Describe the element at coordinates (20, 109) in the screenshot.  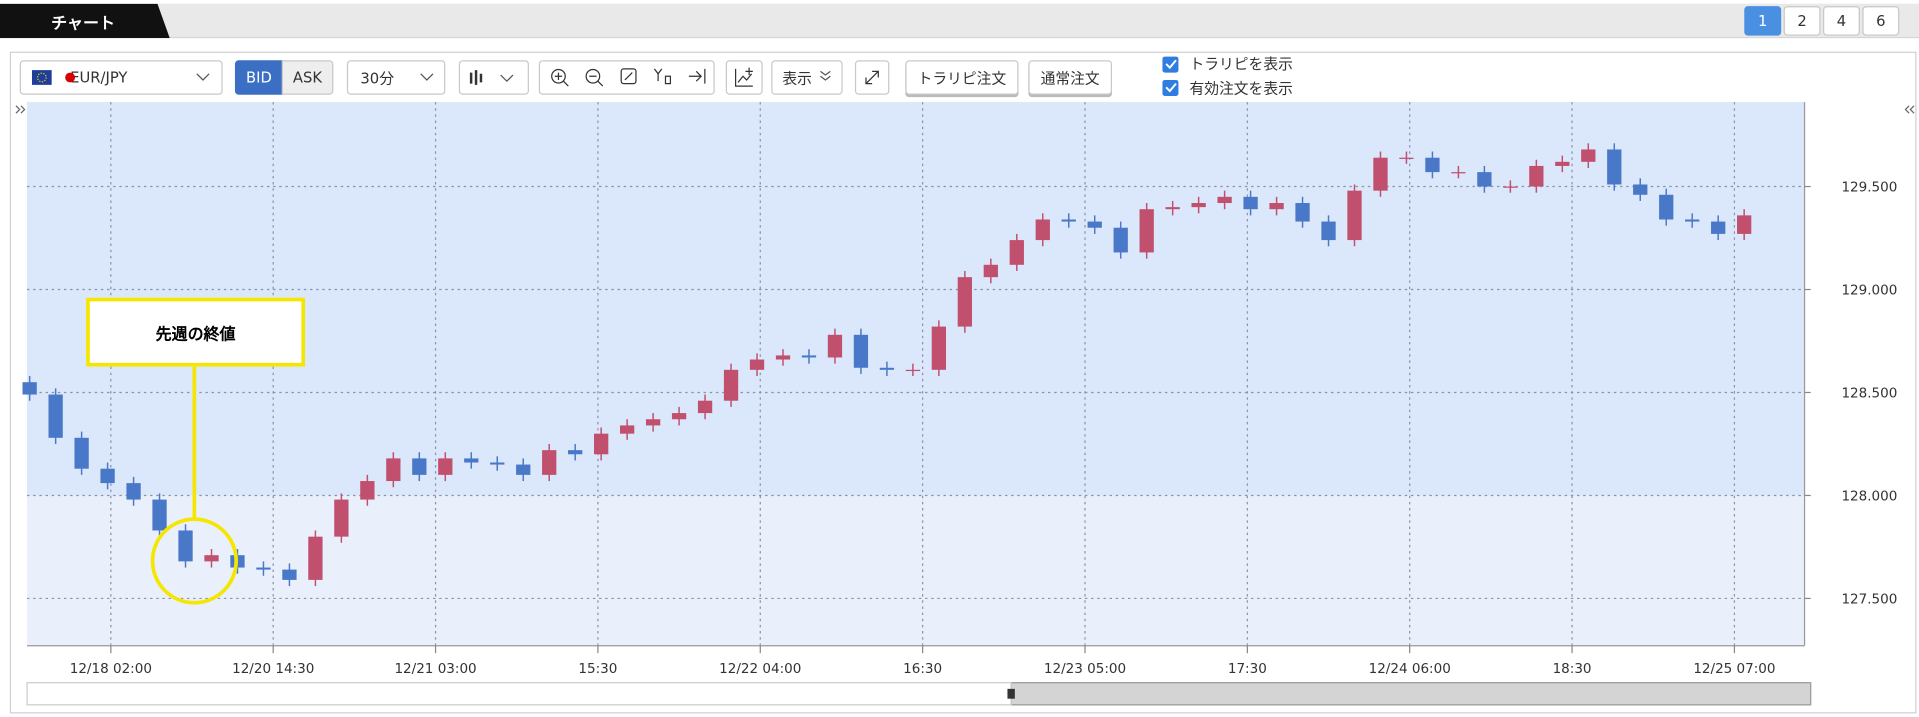
I see `expand-left` at that location.